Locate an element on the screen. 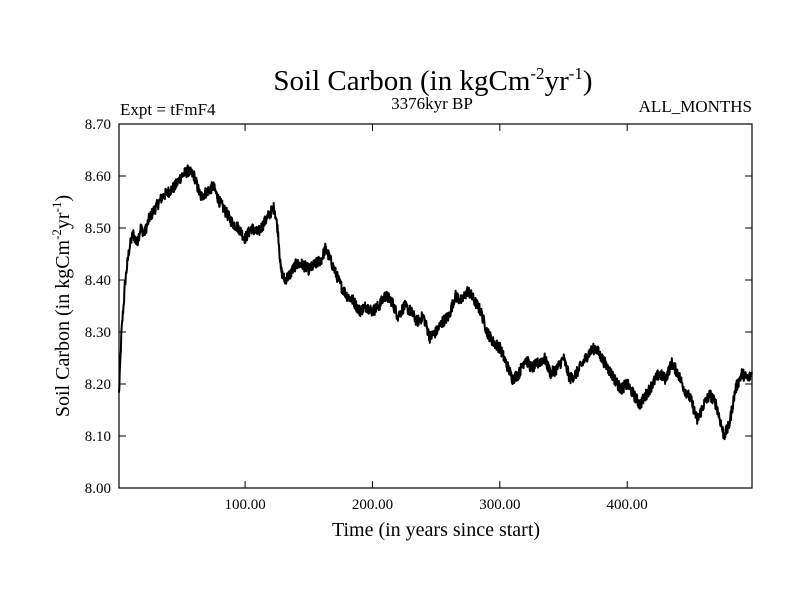 Image resolution: width=800 pixels, height=600 pixels. y-tick-label: 8.20 is located at coordinates (98, 385).